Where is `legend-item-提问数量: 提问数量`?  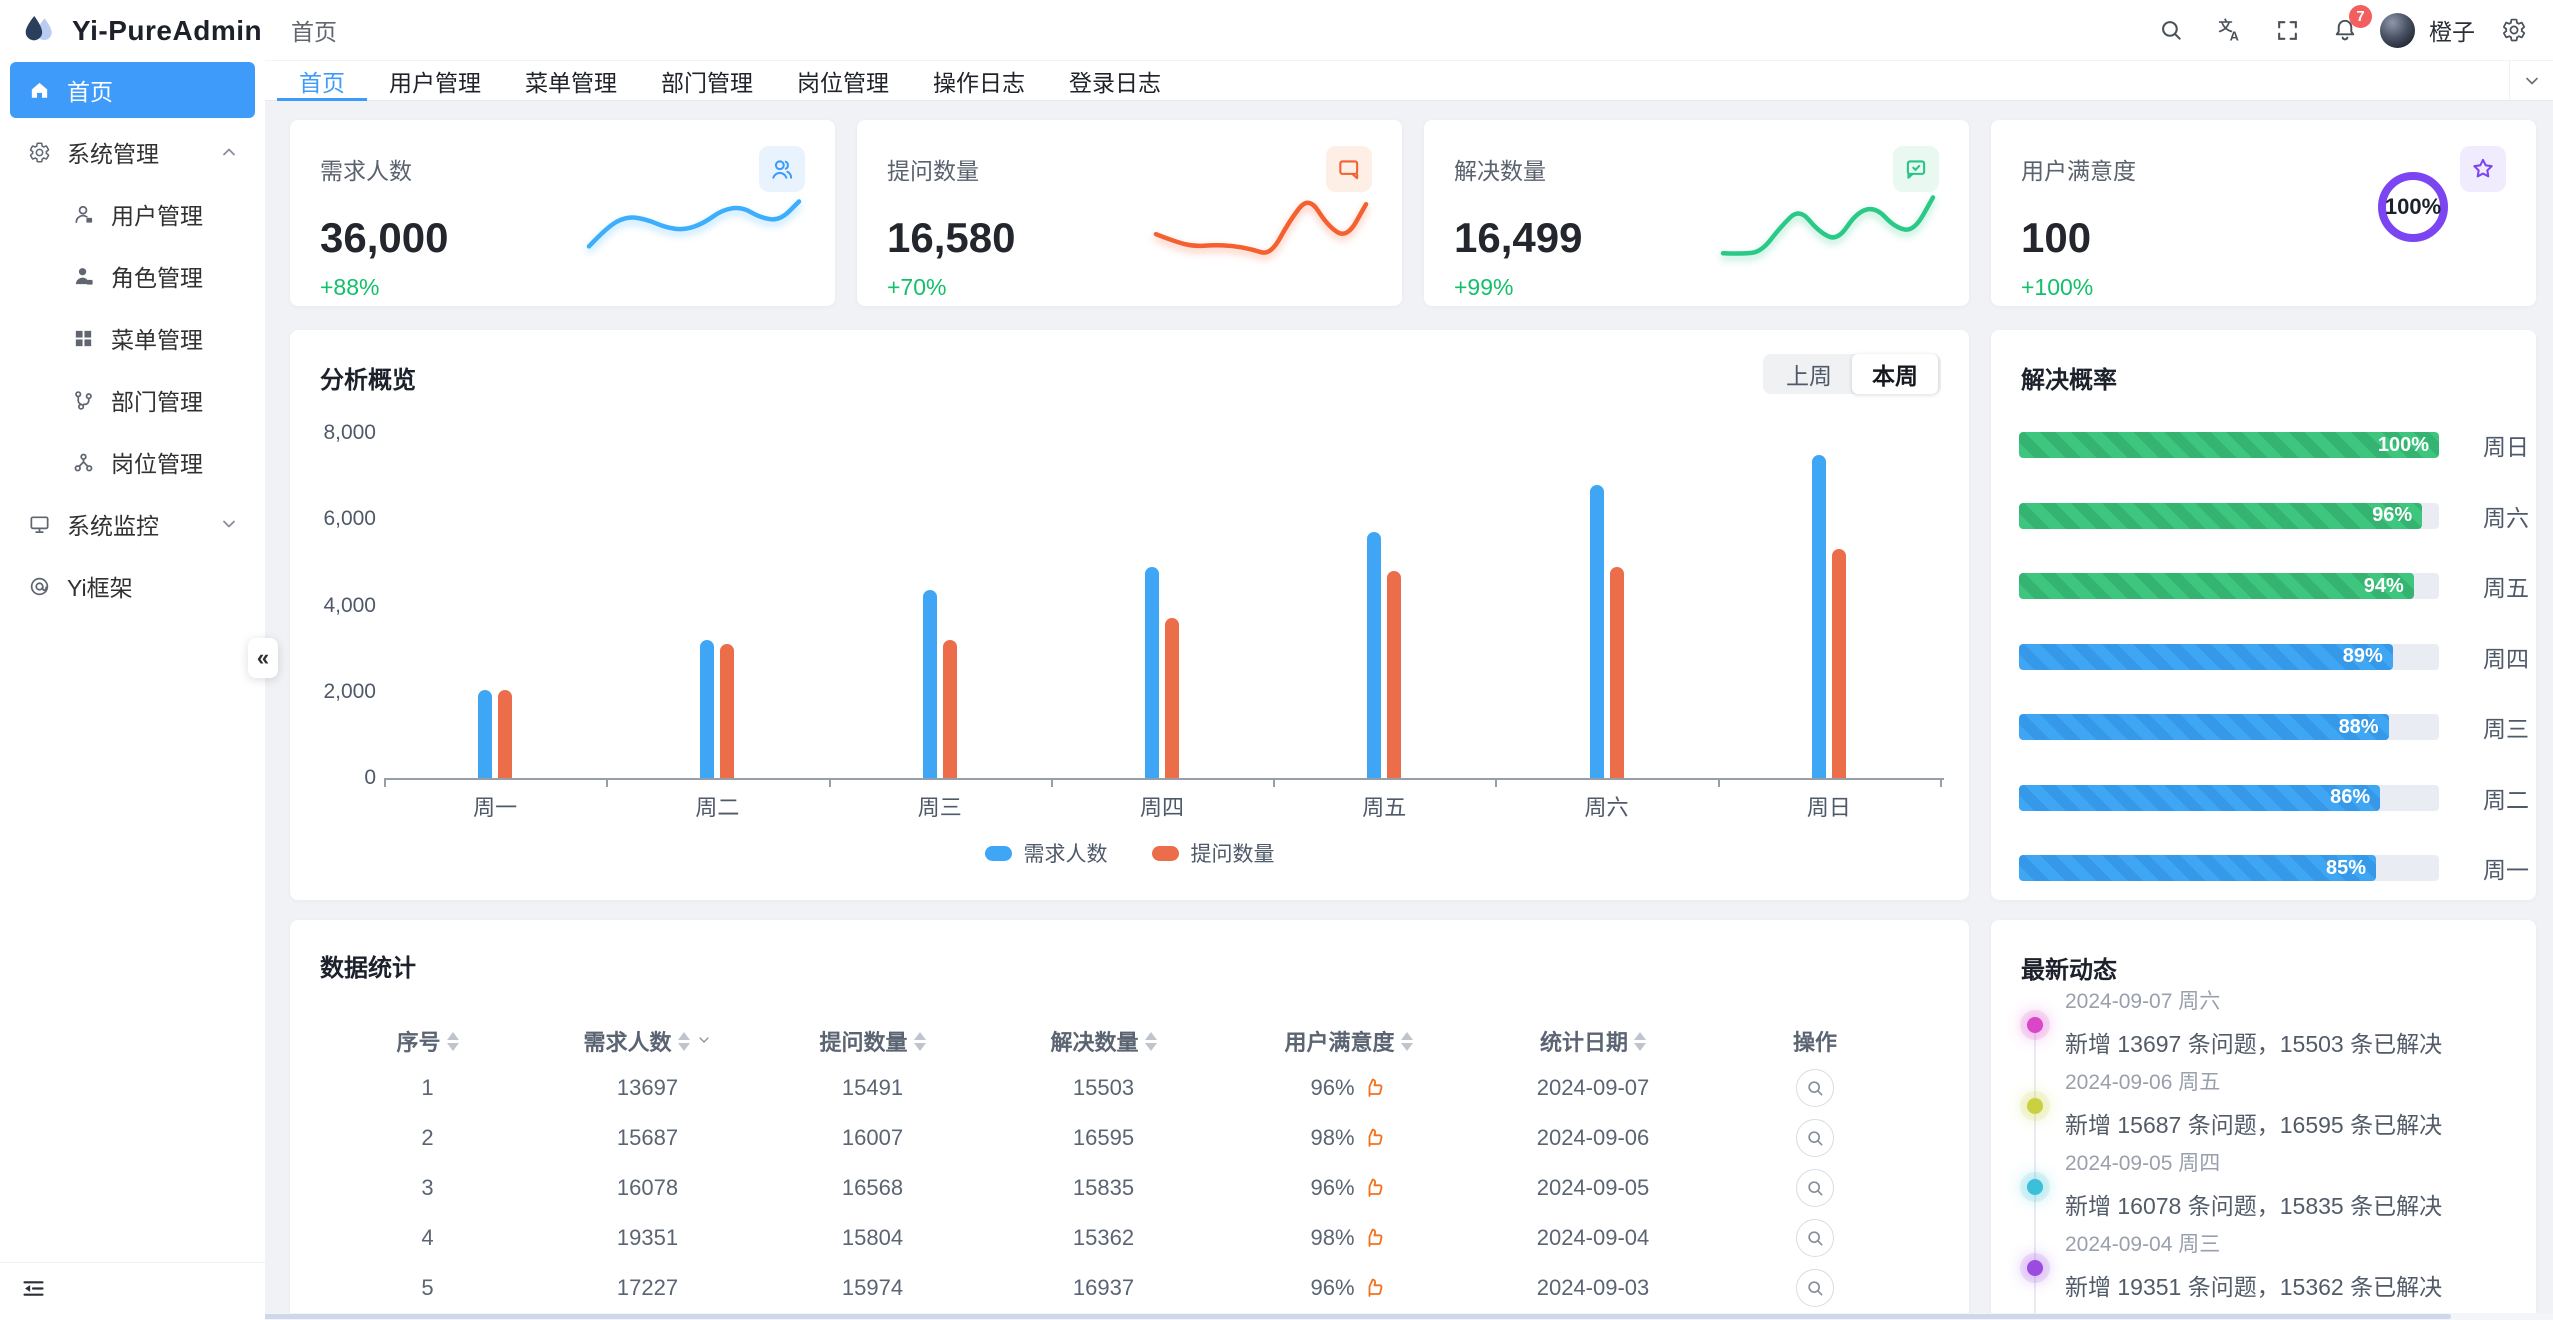
legend-item-提问数量: 提问数量 is located at coordinates (1213, 853).